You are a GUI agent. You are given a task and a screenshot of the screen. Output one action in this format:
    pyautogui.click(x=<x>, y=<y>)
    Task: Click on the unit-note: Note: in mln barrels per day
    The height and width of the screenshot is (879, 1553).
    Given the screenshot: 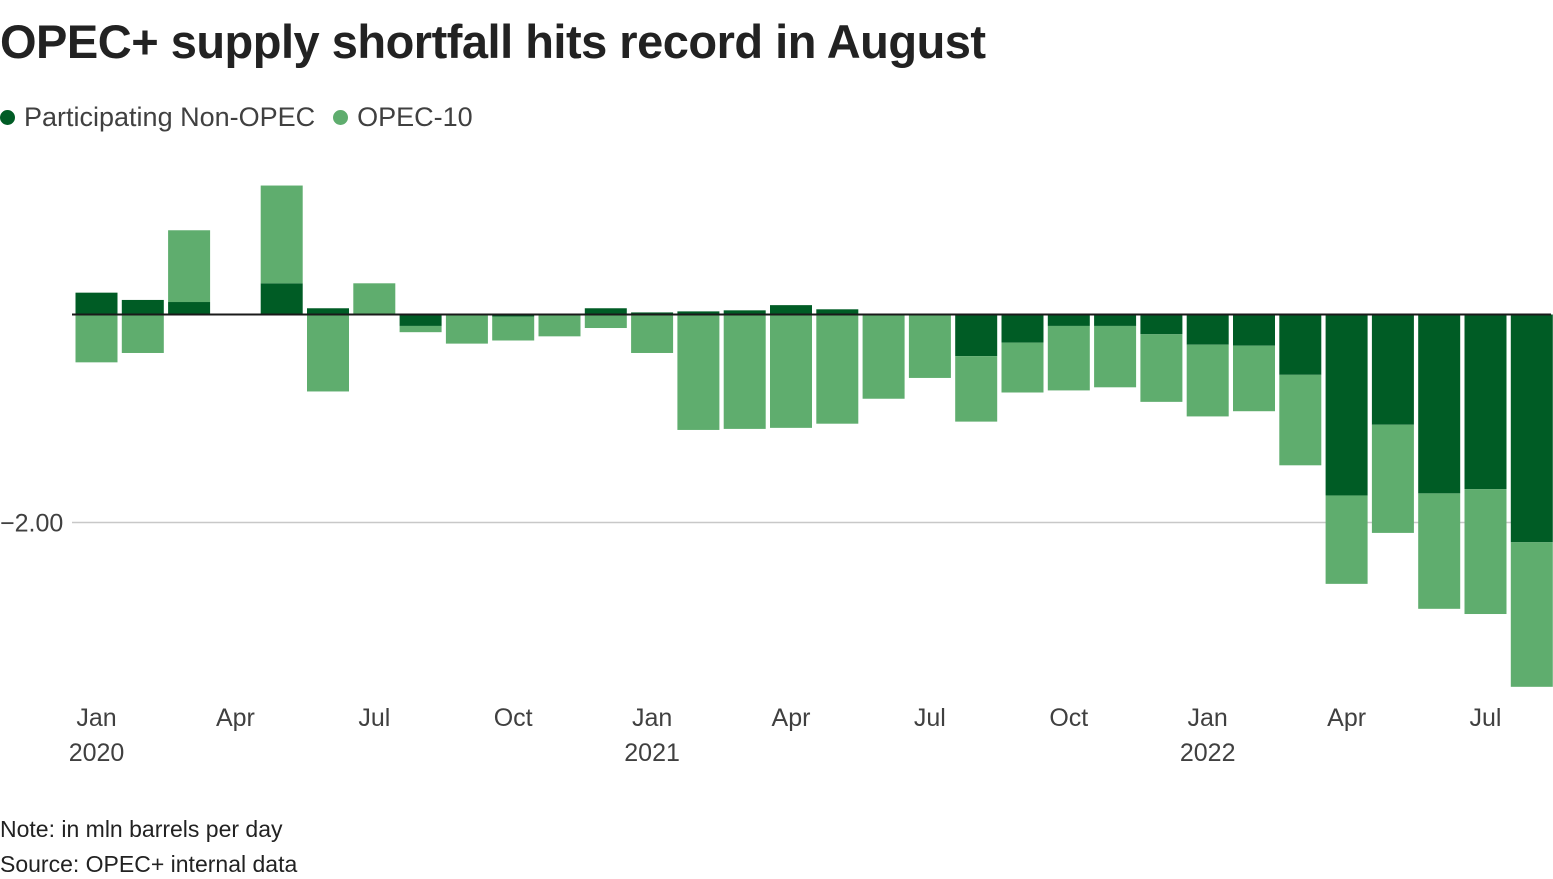 What is the action you would take?
    pyautogui.click(x=141, y=829)
    